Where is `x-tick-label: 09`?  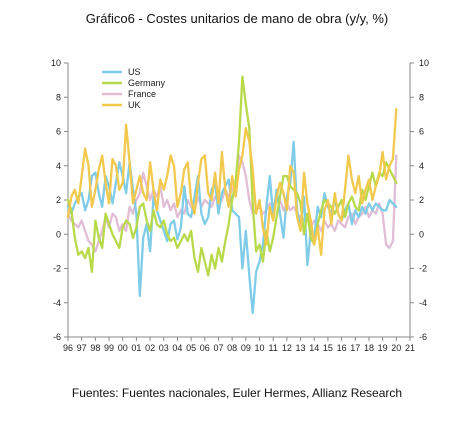
x-tick-label: 09 is located at coordinates (246, 348).